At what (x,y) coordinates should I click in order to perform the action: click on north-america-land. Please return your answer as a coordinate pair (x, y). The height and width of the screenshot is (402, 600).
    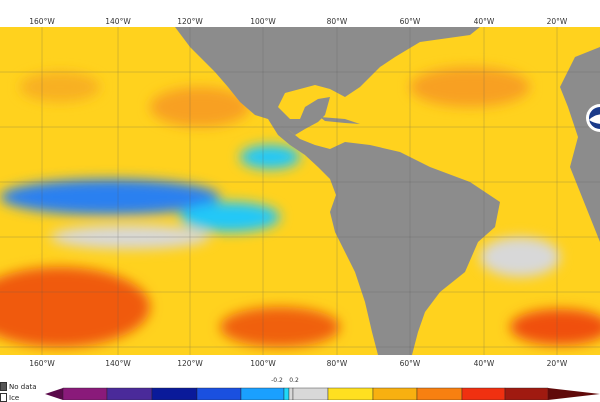
    Looking at the image, I should click on (327, 81).